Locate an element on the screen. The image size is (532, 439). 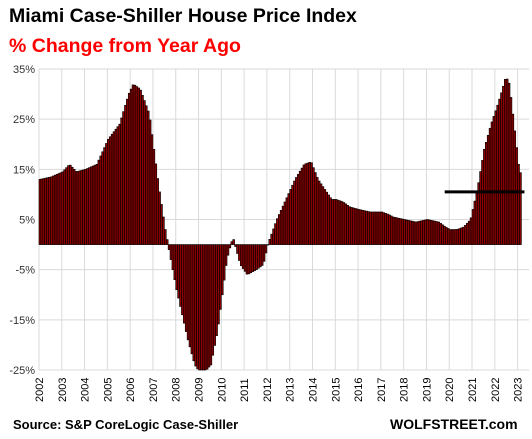
y-tick-label: -5% is located at coordinates (25, 271).